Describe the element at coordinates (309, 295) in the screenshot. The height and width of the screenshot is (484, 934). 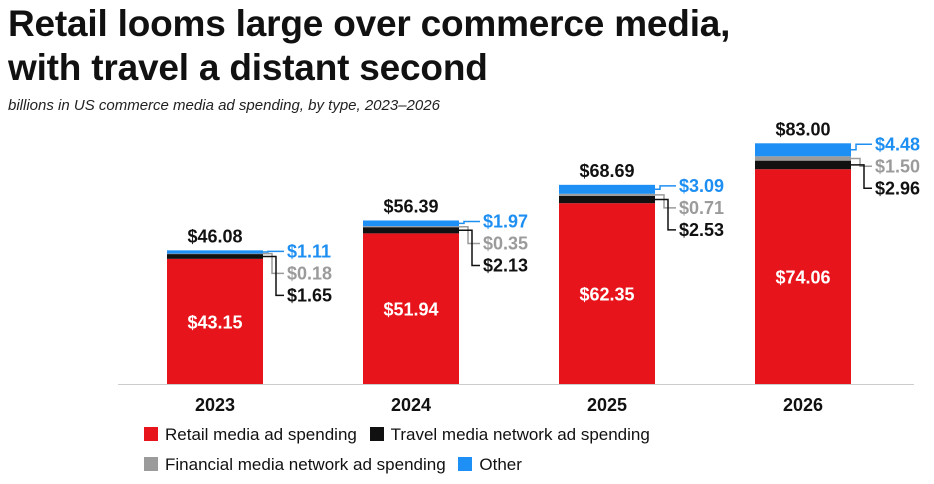
I see `value-label-2023-1: $1.65` at that location.